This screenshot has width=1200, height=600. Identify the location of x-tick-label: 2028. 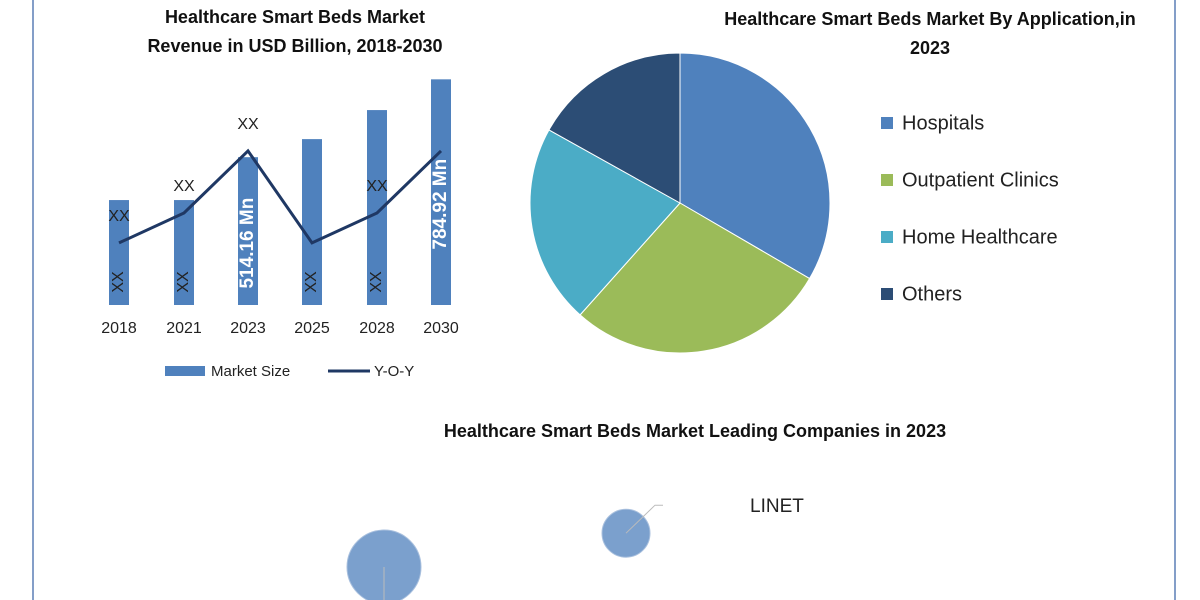
(377, 328).